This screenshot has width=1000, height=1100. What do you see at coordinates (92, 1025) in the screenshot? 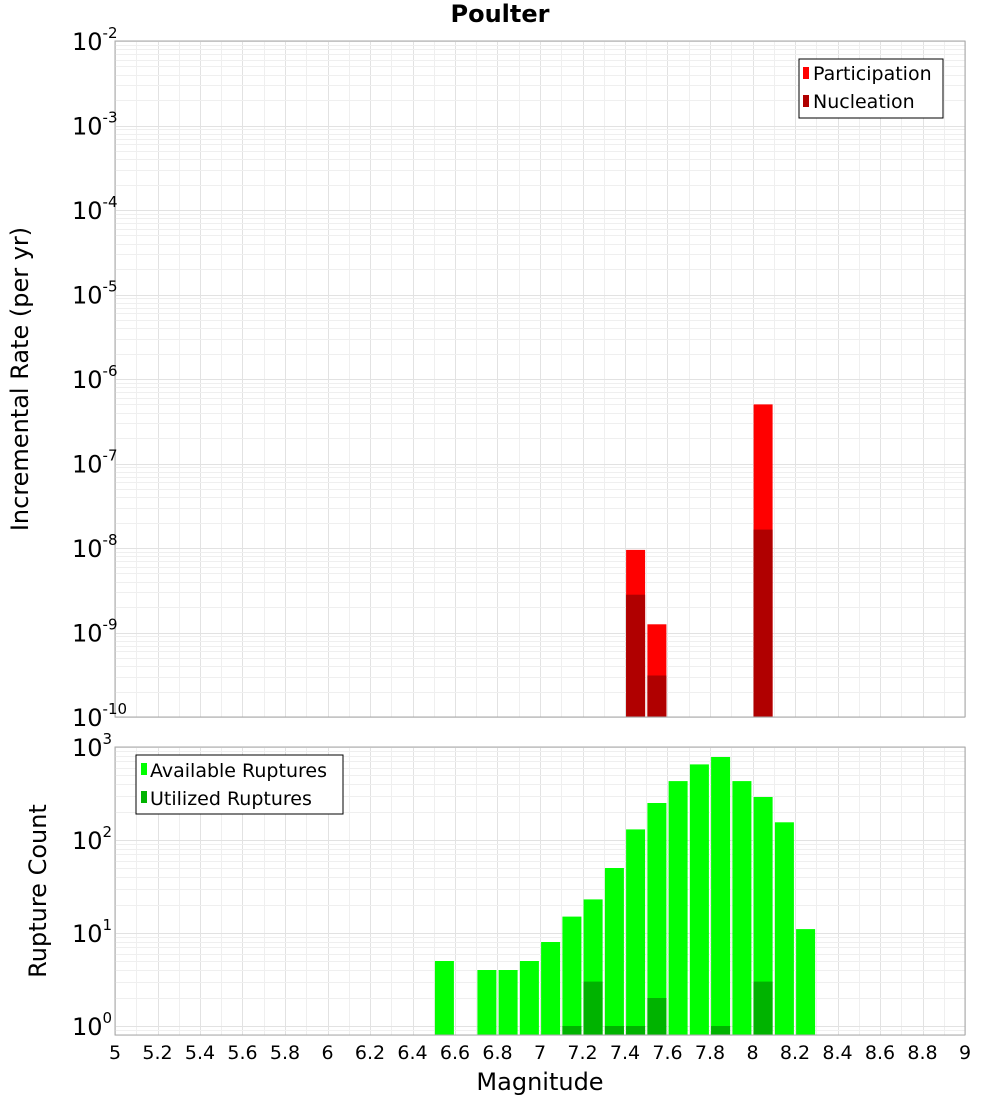
I see `bottom-y-tick-label: 10⁰` at bounding box center [92, 1025].